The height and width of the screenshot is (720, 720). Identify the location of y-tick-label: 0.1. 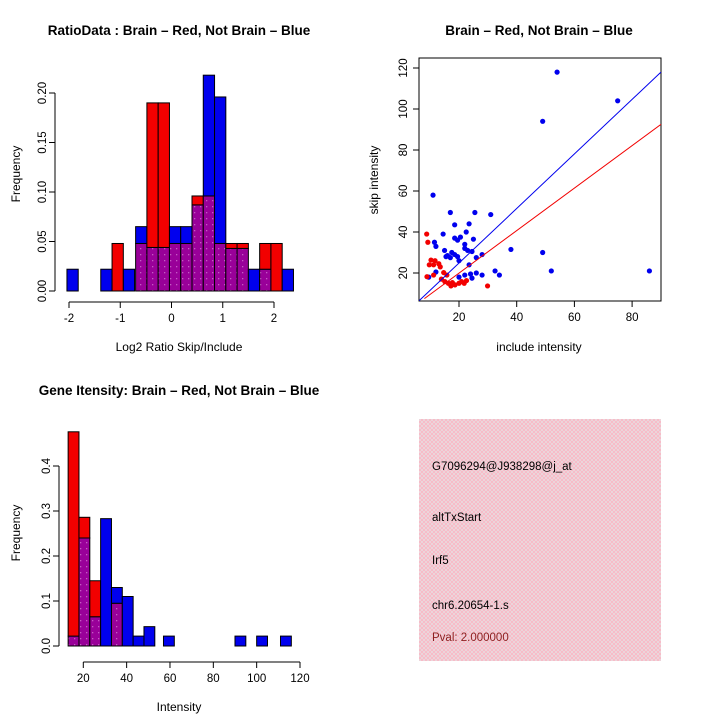
(47, 601).